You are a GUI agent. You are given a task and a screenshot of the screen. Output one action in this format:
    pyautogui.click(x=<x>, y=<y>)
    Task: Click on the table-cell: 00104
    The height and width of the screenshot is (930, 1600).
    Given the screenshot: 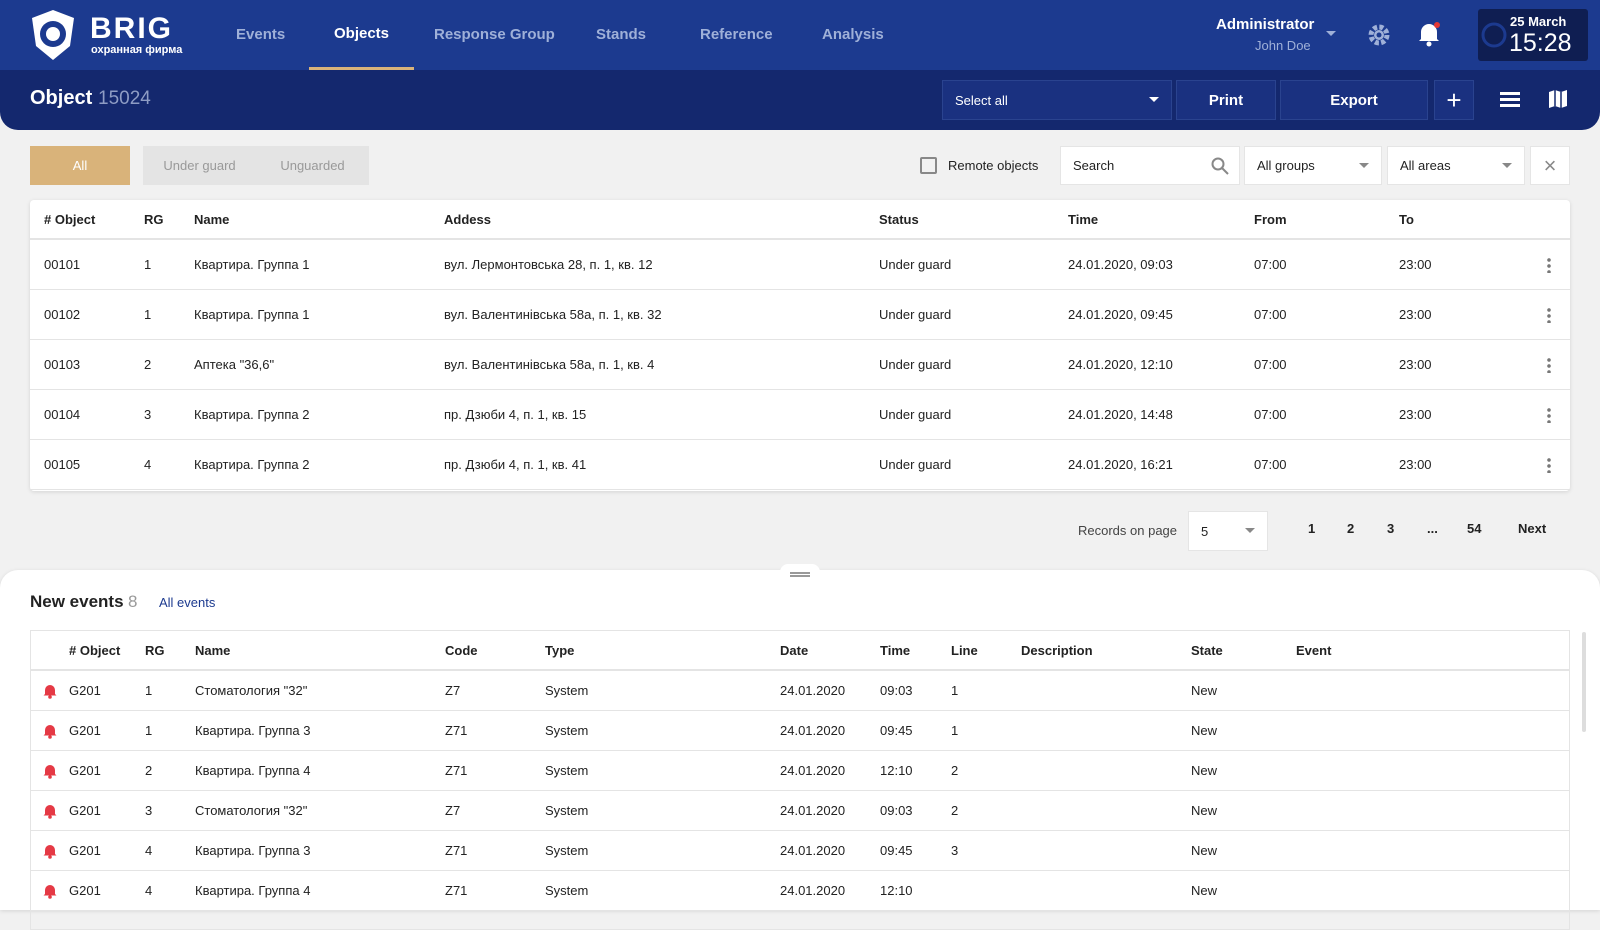 What is the action you would take?
    pyautogui.click(x=62, y=414)
    